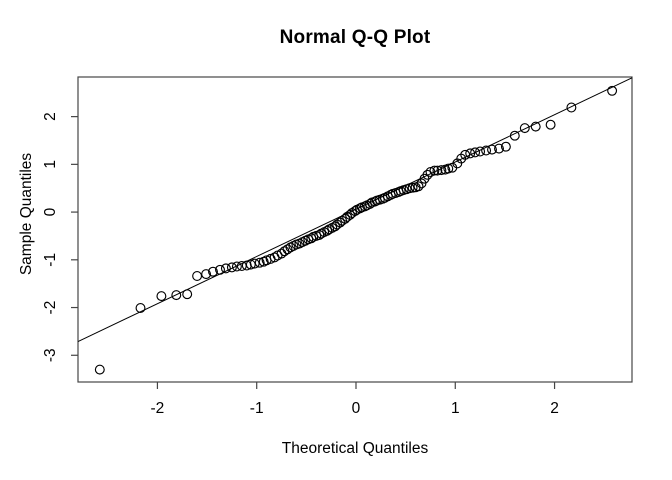  I want to click on y-tick-label: -3, so click(50, 355).